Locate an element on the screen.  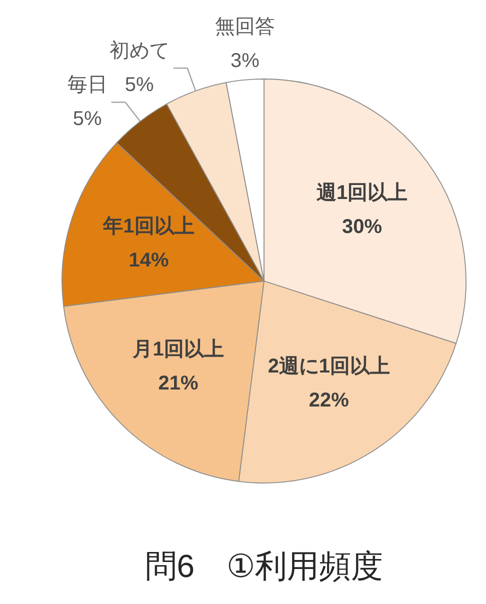
data-label: 21% is located at coordinates (178, 383).